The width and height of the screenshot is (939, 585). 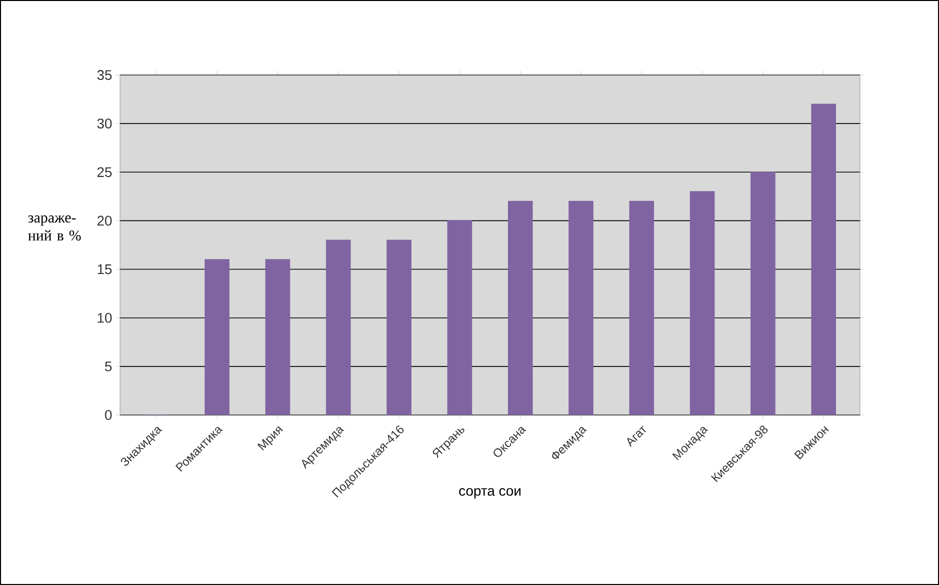 What do you see at coordinates (489, 493) in the screenshot?
I see `x-axis-title: сорта сои` at bounding box center [489, 493].